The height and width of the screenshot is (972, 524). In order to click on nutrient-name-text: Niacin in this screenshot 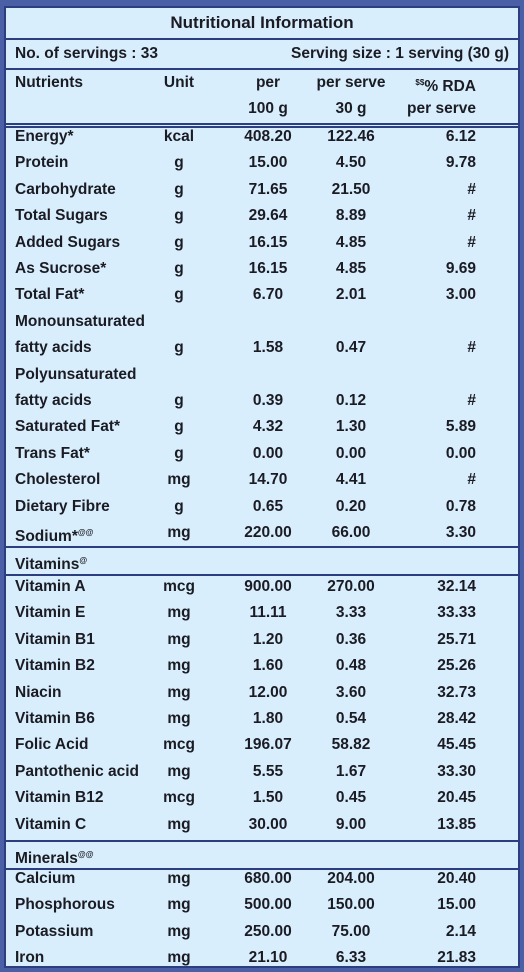, I will do `click(38, 692)`.